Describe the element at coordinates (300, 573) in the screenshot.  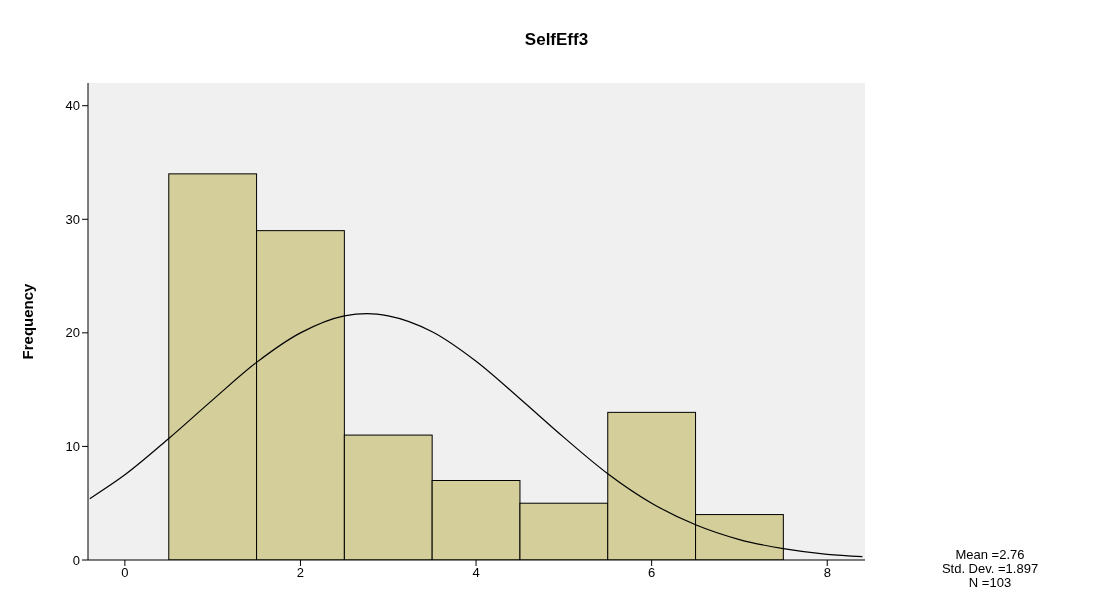
I see `x-tick-label: 2` at that location.